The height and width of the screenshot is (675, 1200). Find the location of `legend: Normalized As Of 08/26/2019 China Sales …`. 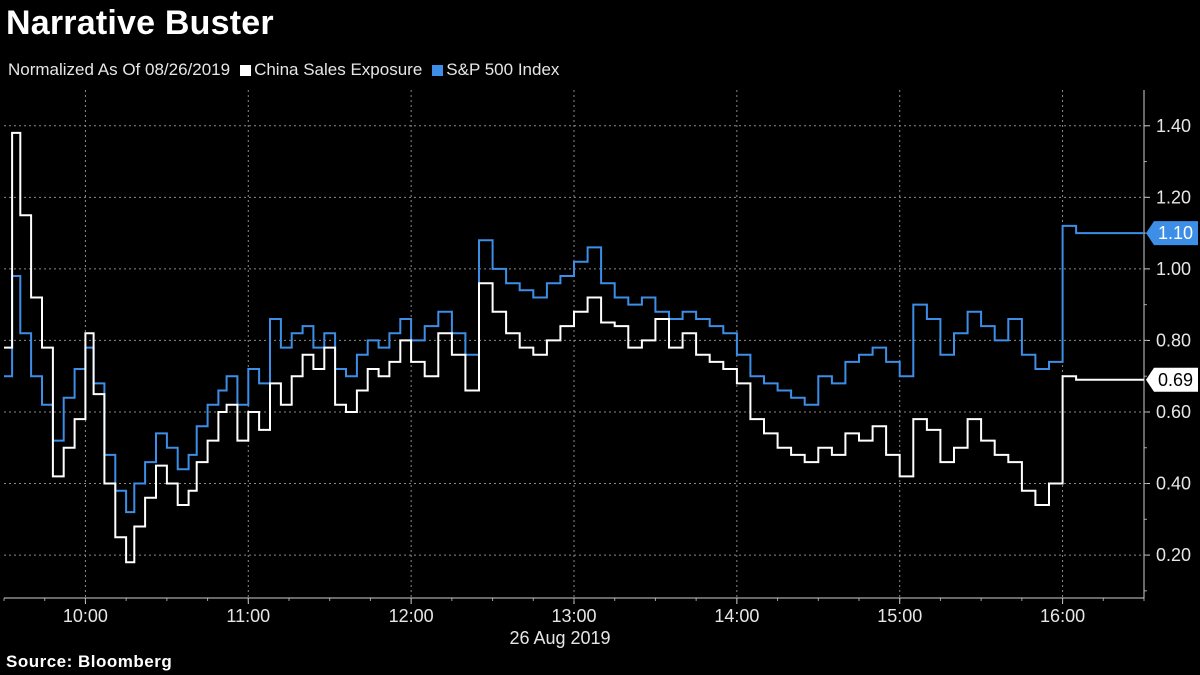

legend: Normalized As Of 08/26/2019 China Sales … is located at coordinates (283, 70).